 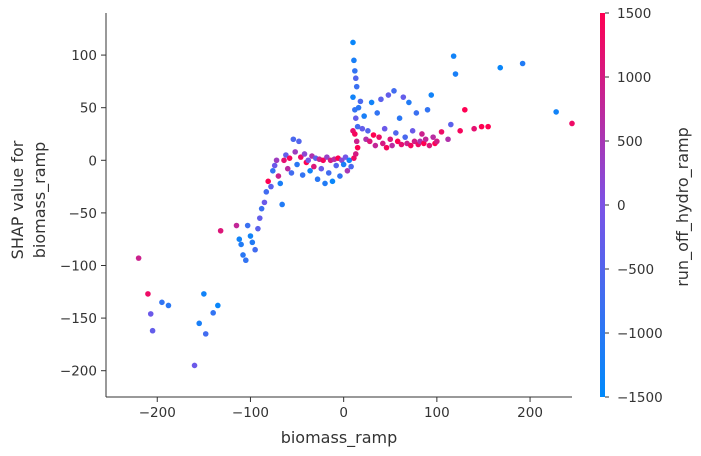 I want to click on x-tick-label: 0, so click(x=343, y=413).